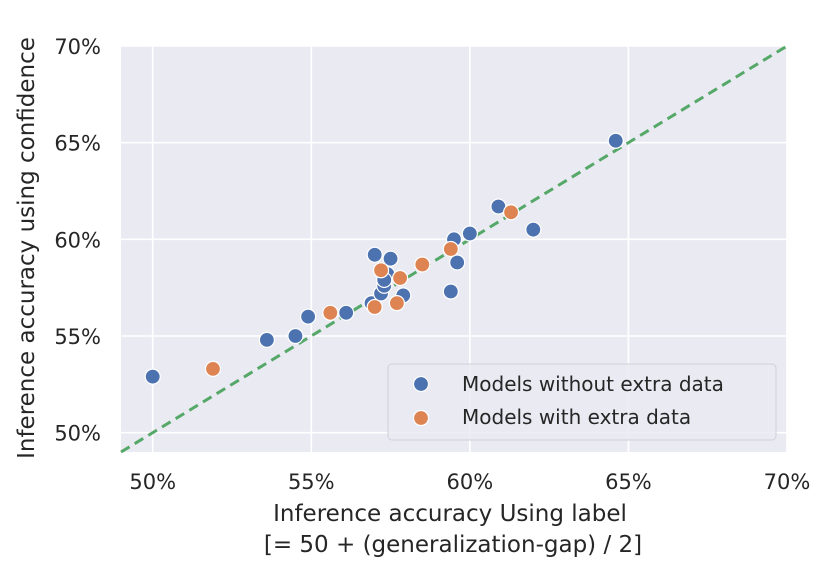 This screenshot has height=571, width=830. Describe the element at coordinates (421, 384) in the screenshot. I see `legend-marker-without-extra` at that location.